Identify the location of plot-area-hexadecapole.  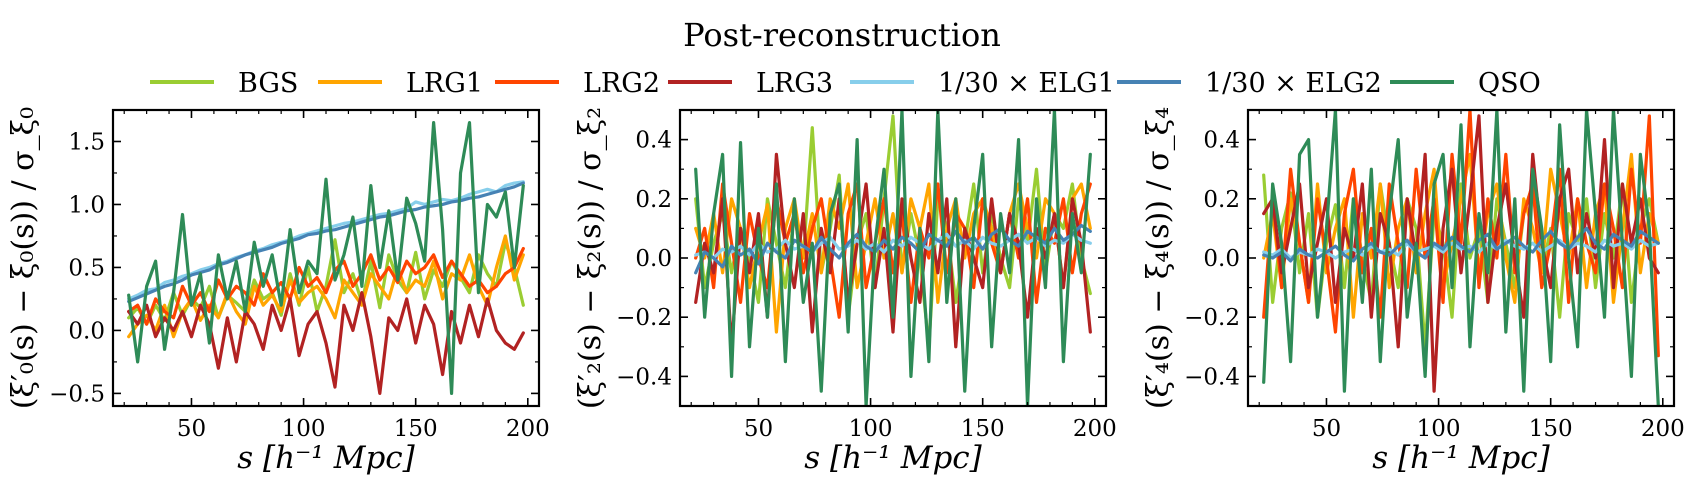
(1461, 258).